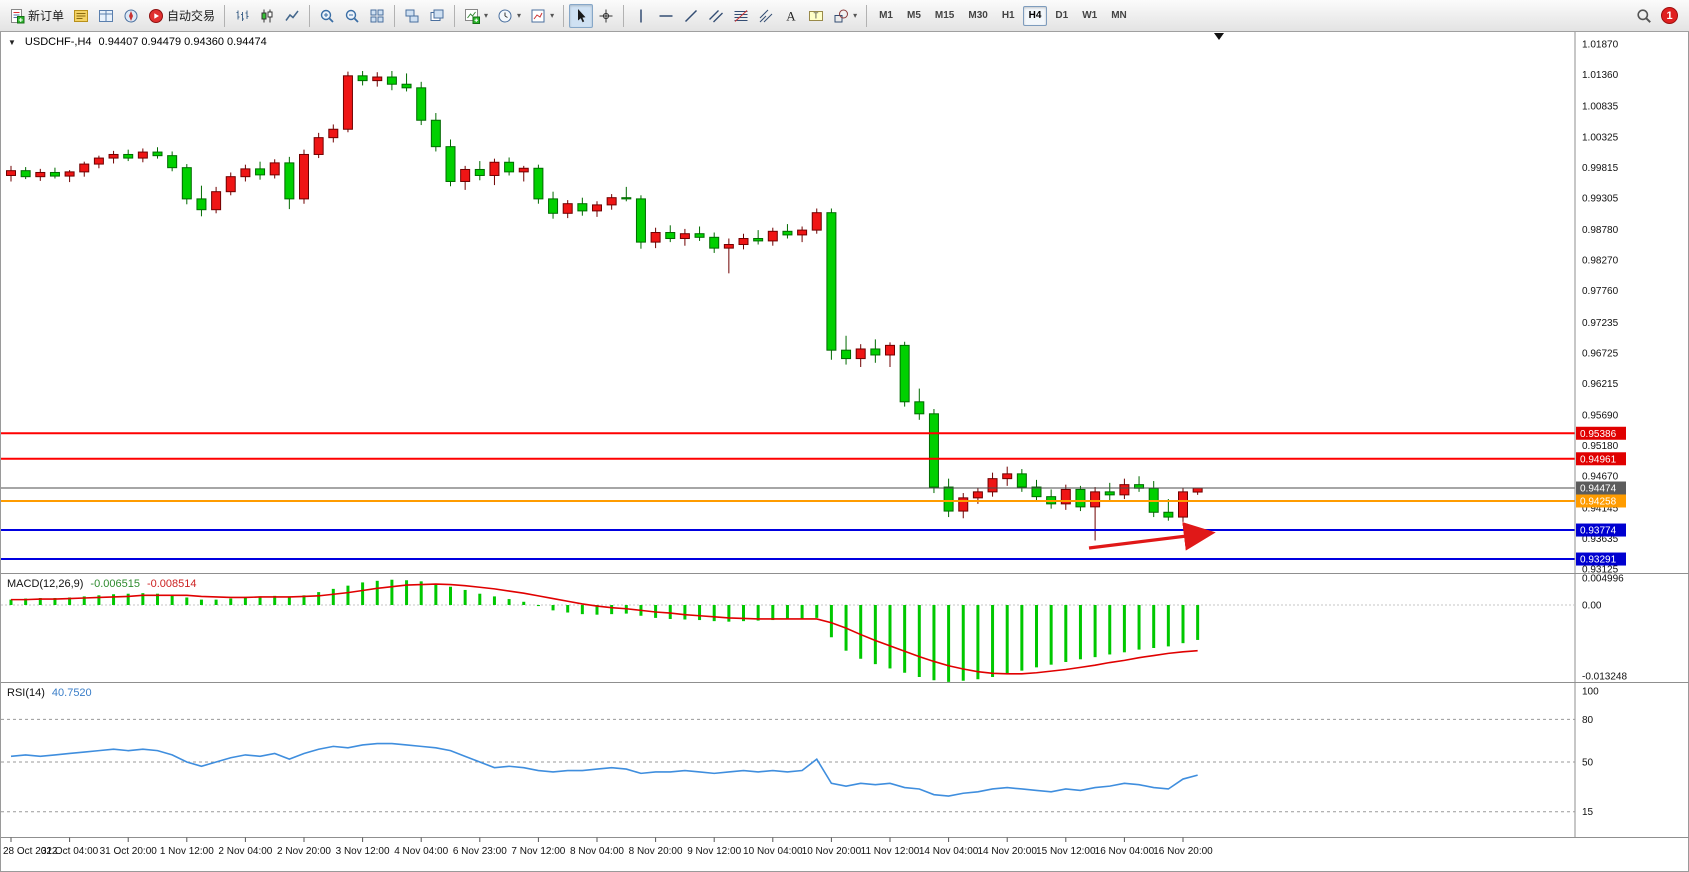  What do you see at coordinates (1600, 291) in the screenshot?
I see `svg-text: 0.97760` at bounding box center [1600, 291].